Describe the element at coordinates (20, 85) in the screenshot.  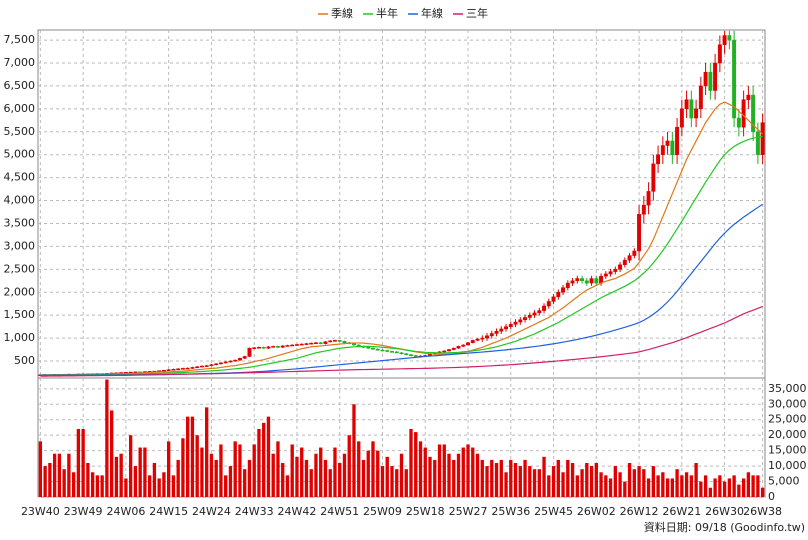
I see `y-tick-label: 6,500` at that location.